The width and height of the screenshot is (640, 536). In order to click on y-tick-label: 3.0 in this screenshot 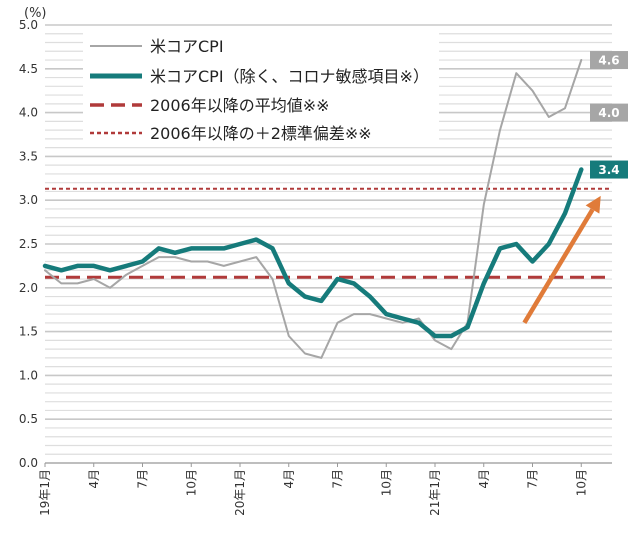, I will do `click(28, 200)`.